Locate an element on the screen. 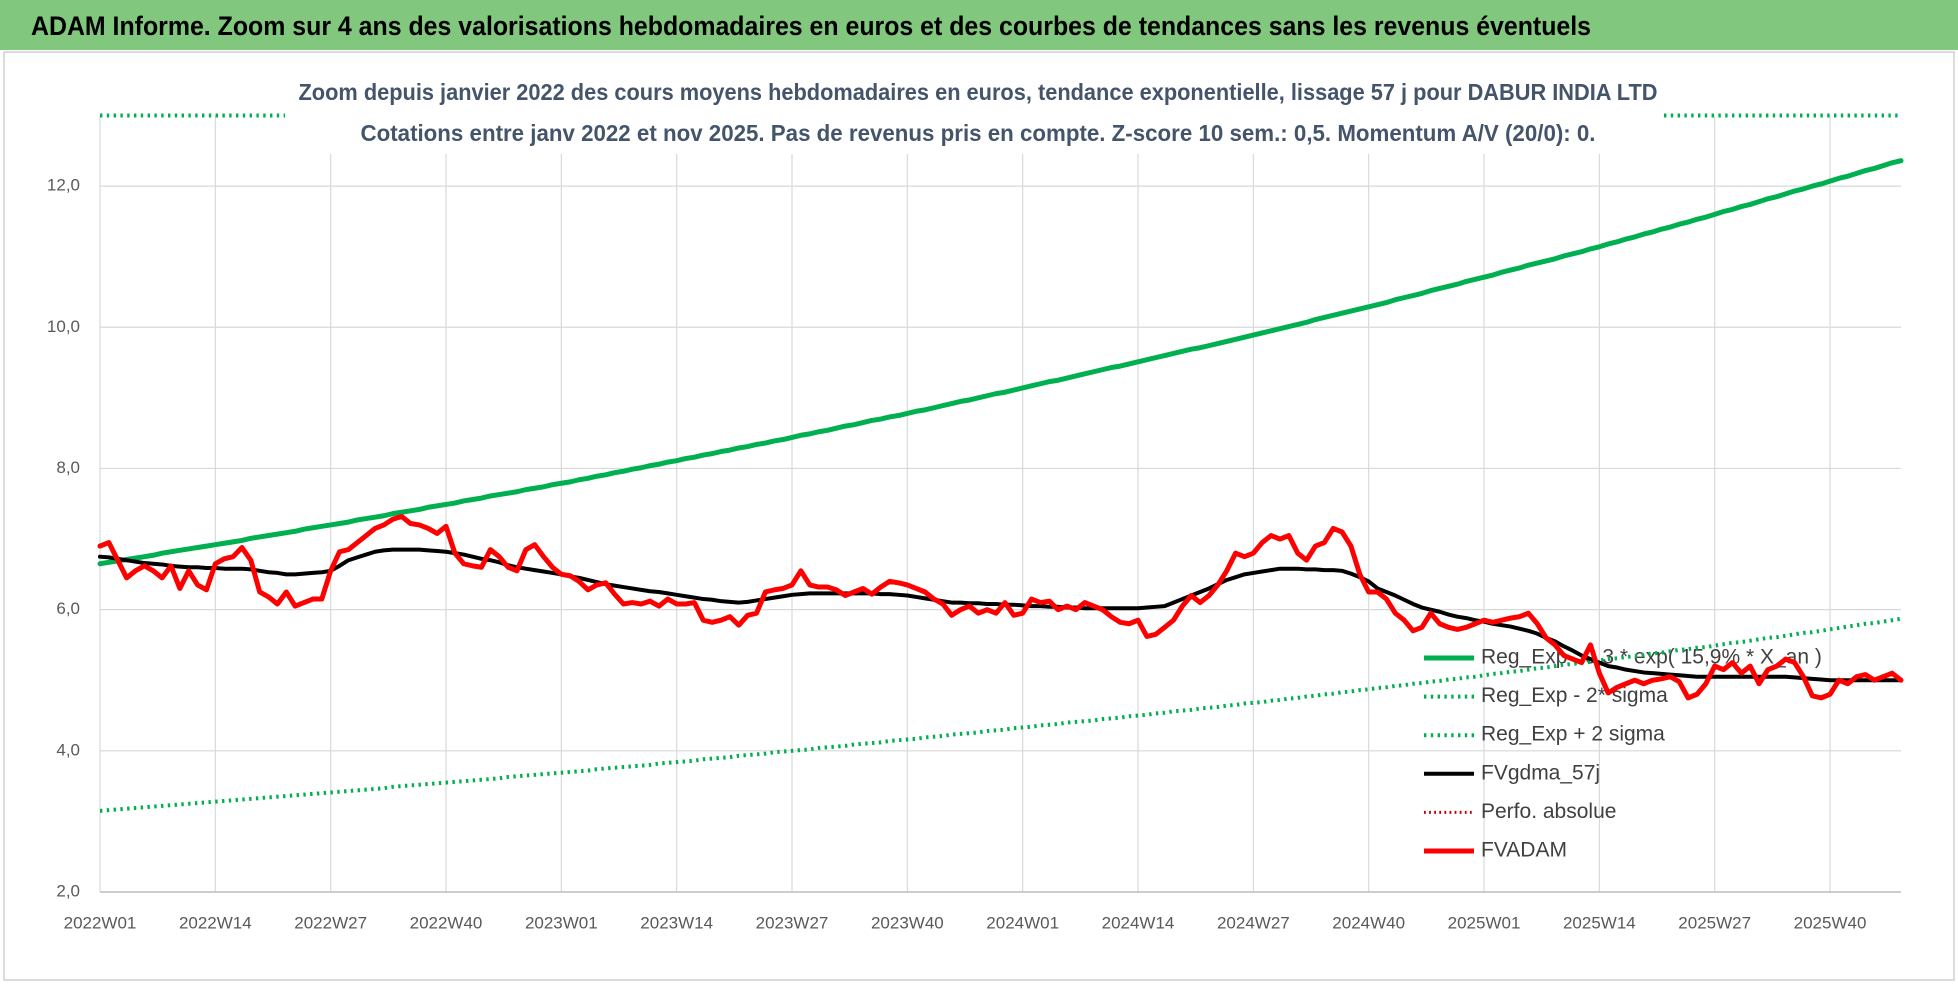  x-tick-label: 2025W14 is located at coordinates (1599, 922).